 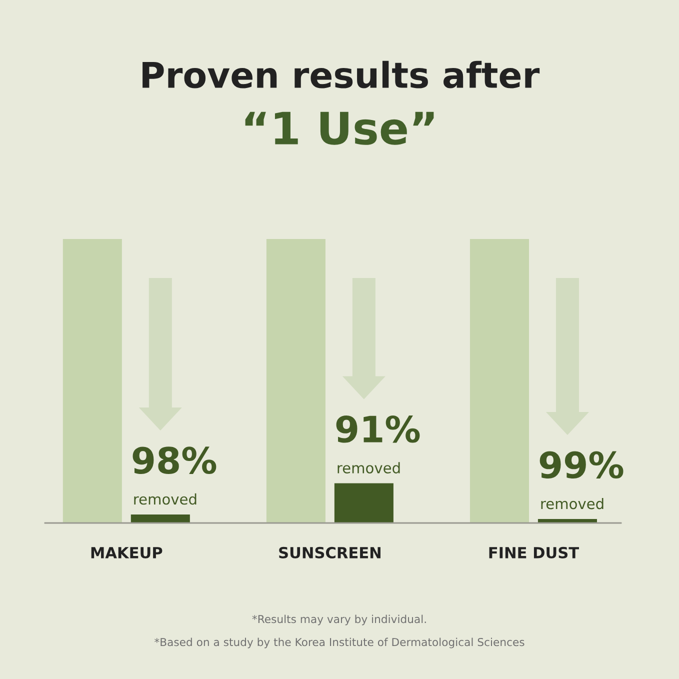 What do you see at coordinates (378, 444) in the screenshot?
I see `annotation: 91% removed` at bounding box center [378, 444].